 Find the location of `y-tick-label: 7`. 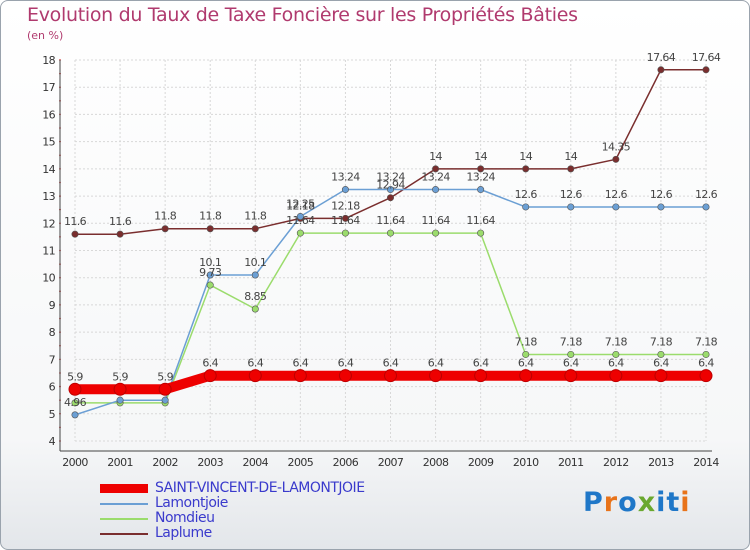

y-tick-label: 7 is located at coordinates (52, 359).